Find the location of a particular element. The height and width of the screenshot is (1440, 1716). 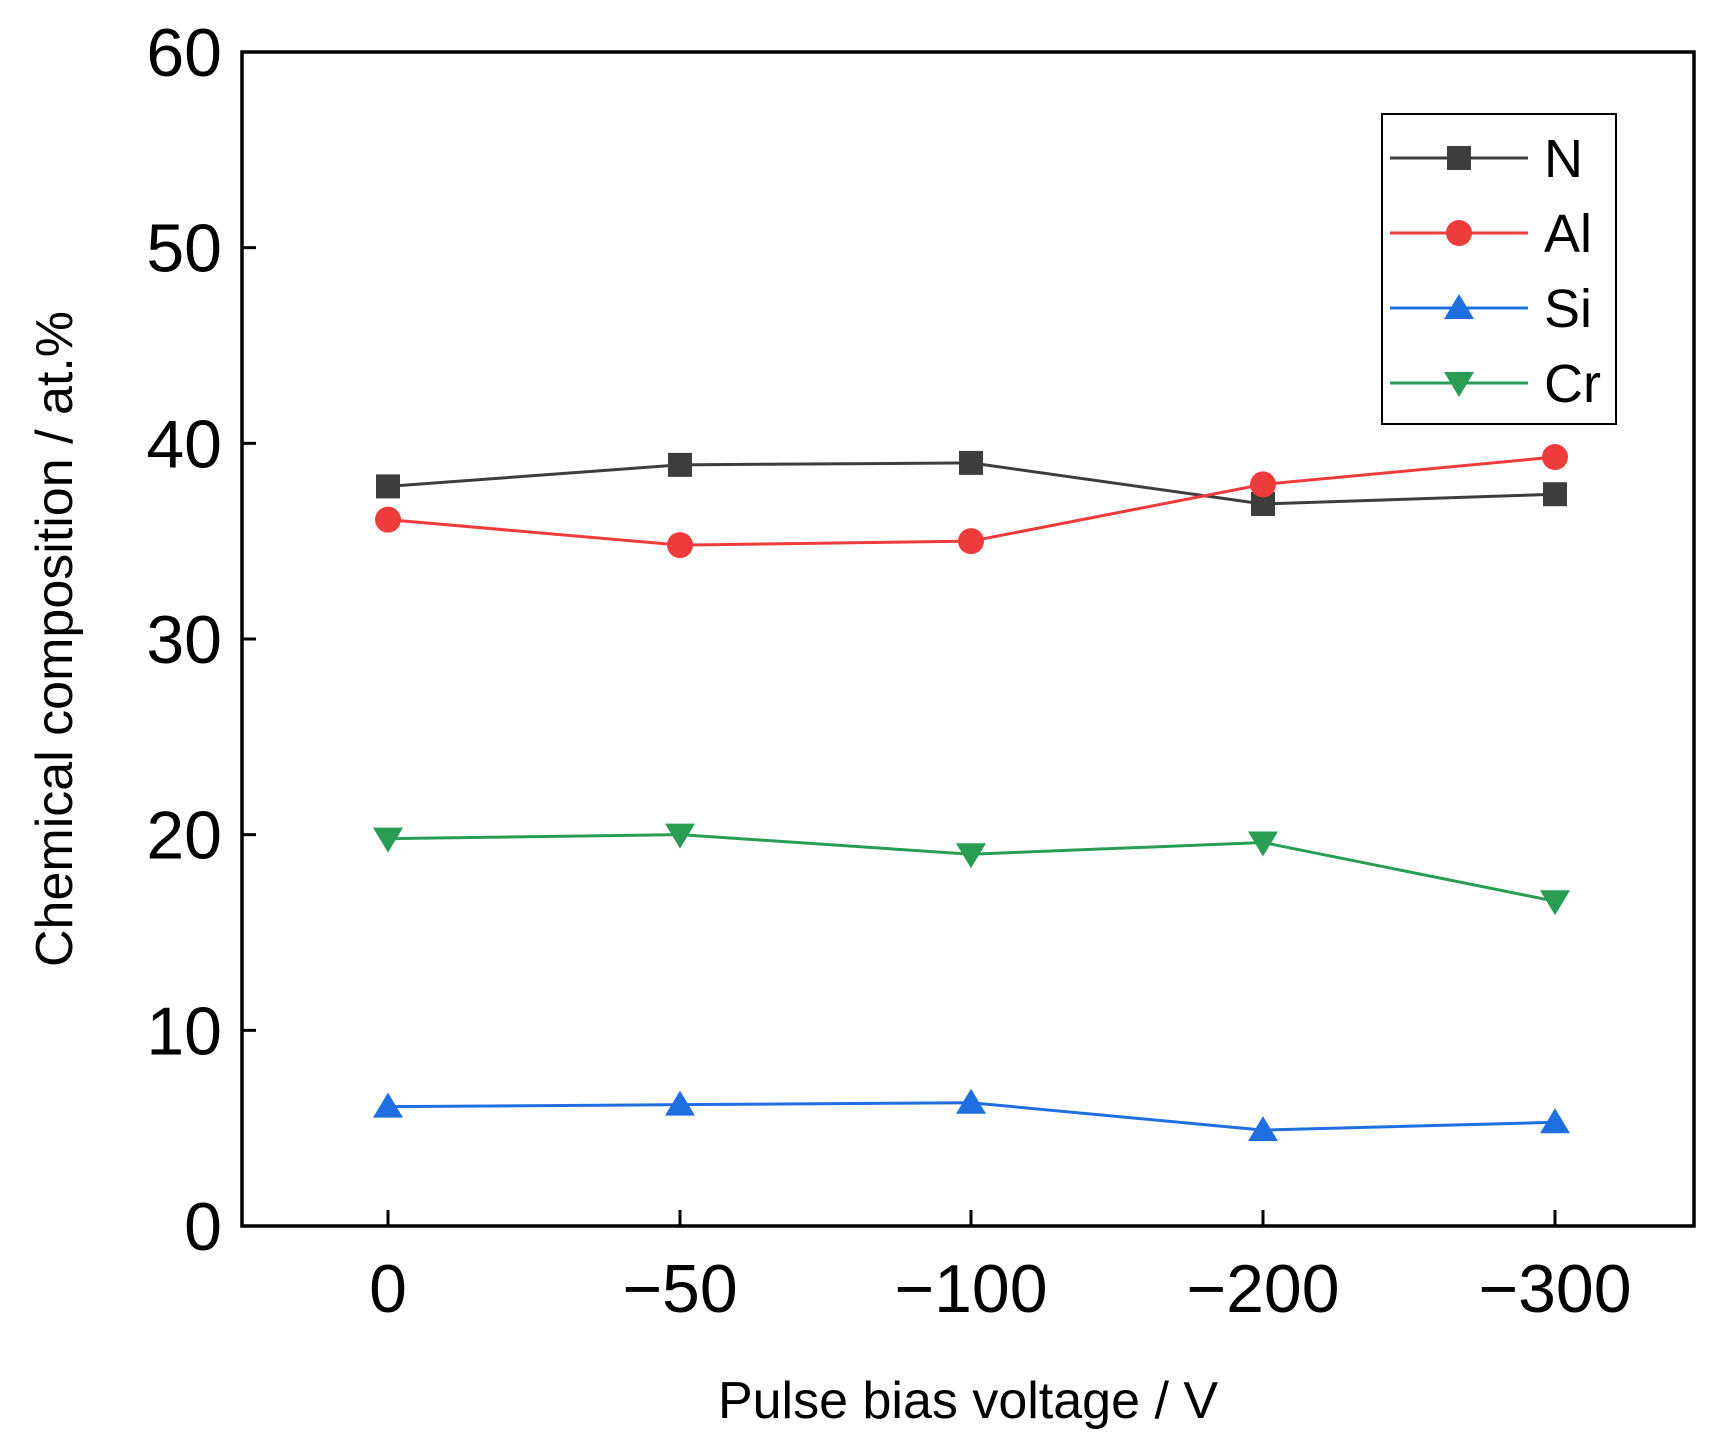

x-tick-label: −200 is located at coordinates (1262, 1289).